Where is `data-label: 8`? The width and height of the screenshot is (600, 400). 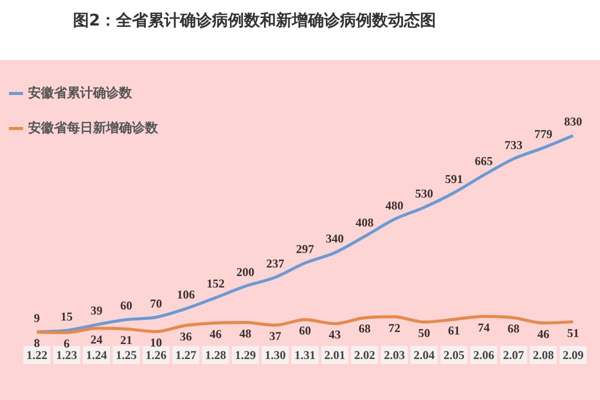
data-label: 8 is located at coordinates (37, 343).